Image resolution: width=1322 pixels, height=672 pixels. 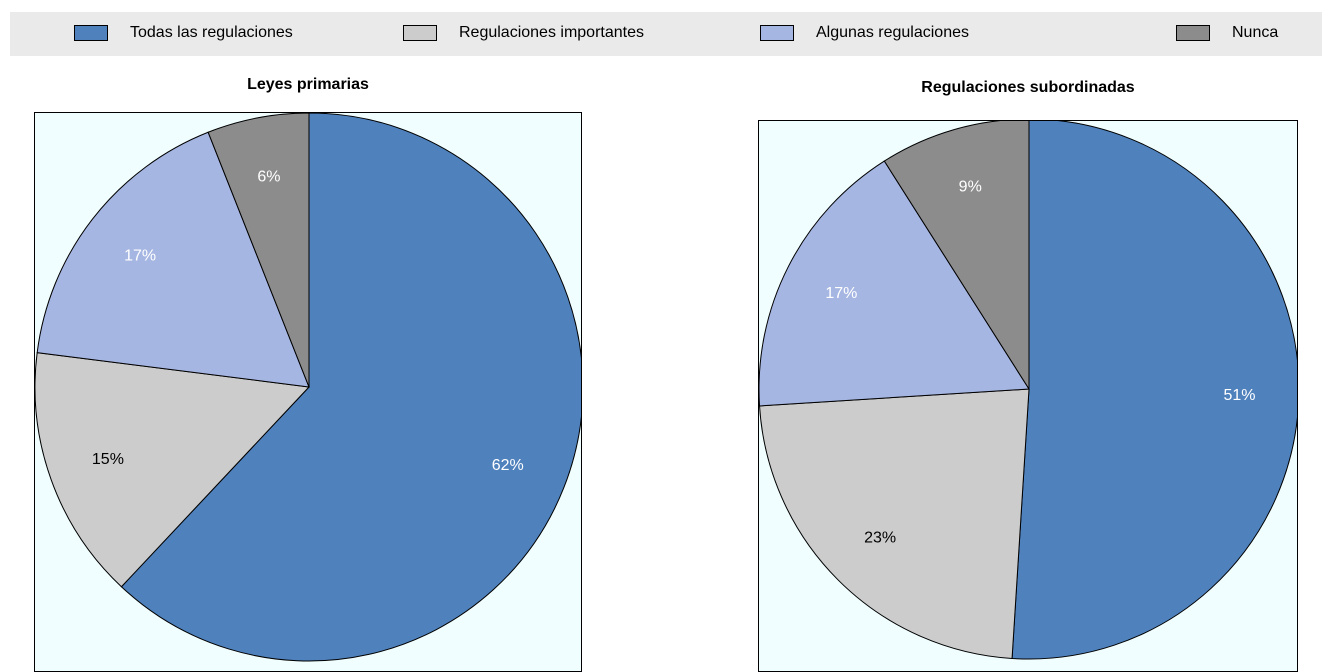 I want to click on pie-label-importantes: 15%, so click(x=108, y=459).